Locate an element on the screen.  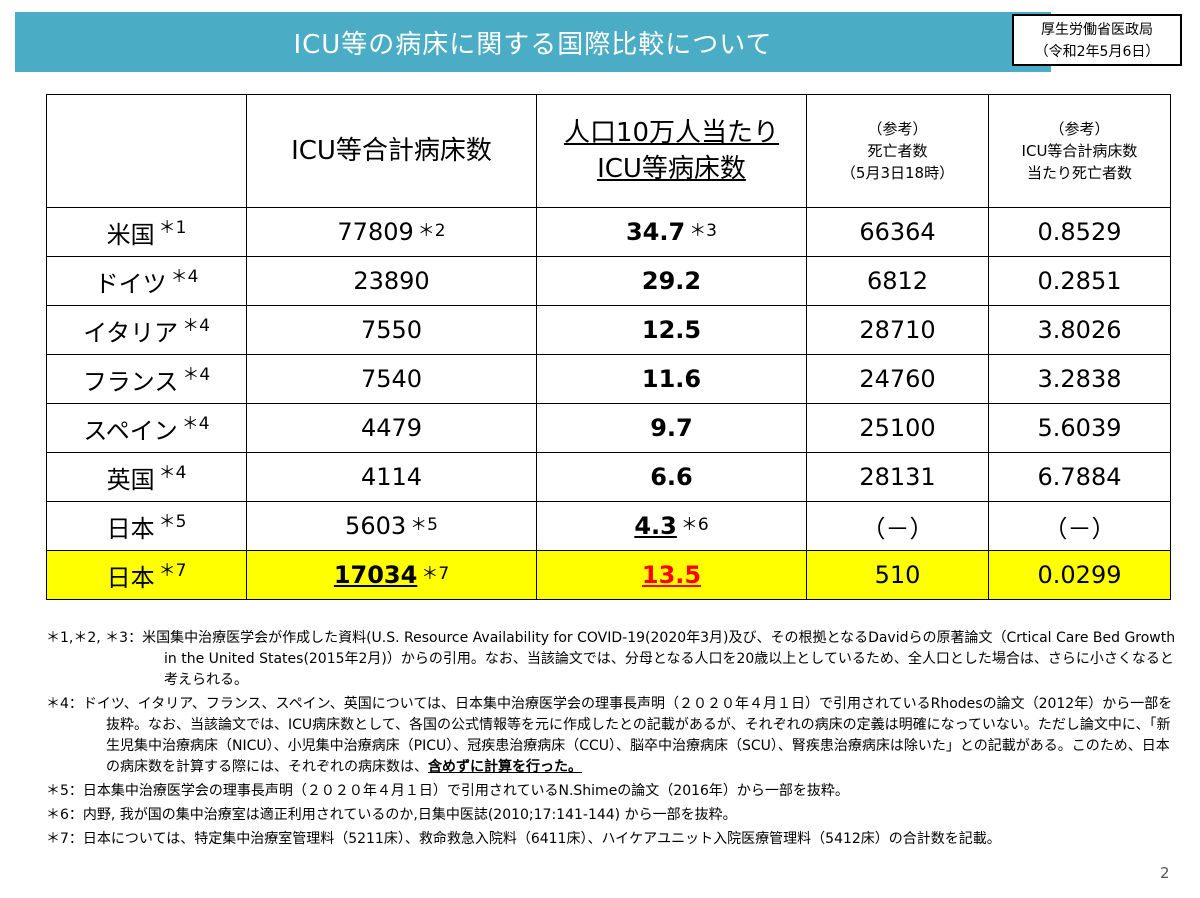
table-row-japan-highlight: 日本 ＊7 17034 ＊7 13.5 510 0.0299 is located at coordinates (608, 575).